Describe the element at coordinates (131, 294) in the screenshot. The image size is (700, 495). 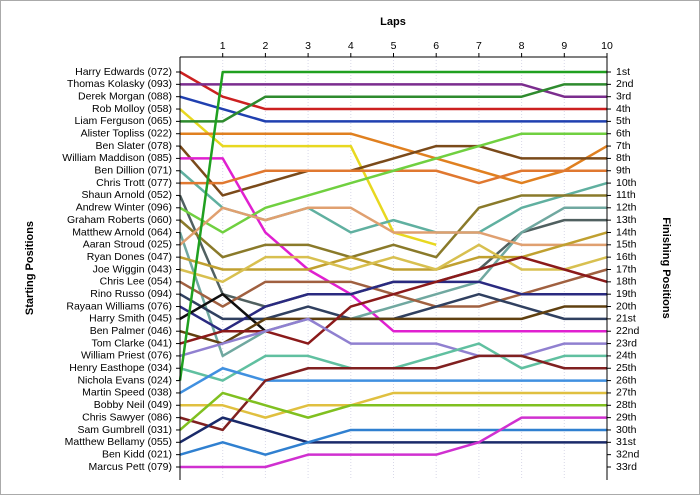
I see `series-name: Rino Russo (094)` at that location.